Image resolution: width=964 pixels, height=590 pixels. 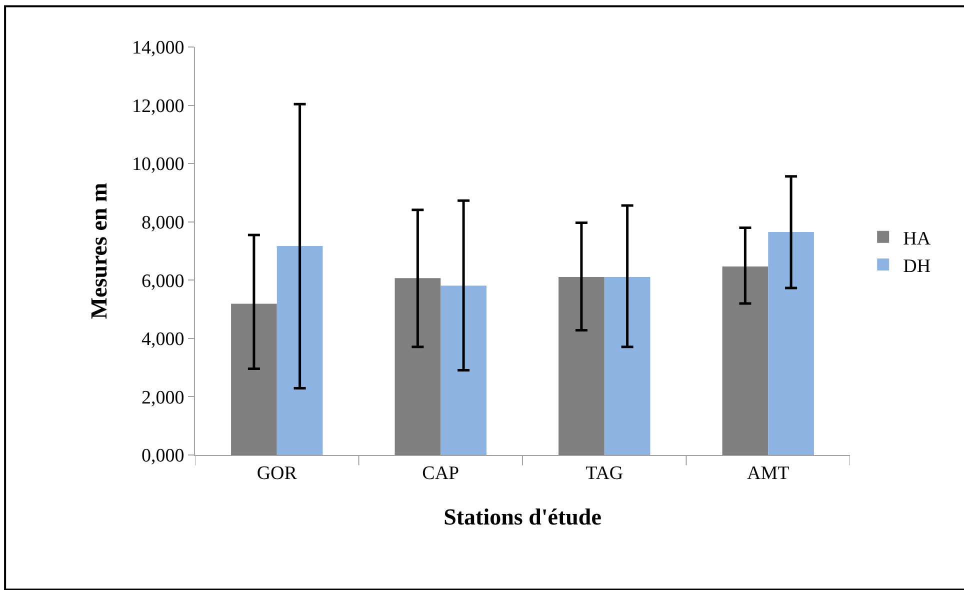 What do you see at coordinates (162, 223) in the screenshot?
I see `y-tick-label: 8,000` at bounding box center [162, 223].